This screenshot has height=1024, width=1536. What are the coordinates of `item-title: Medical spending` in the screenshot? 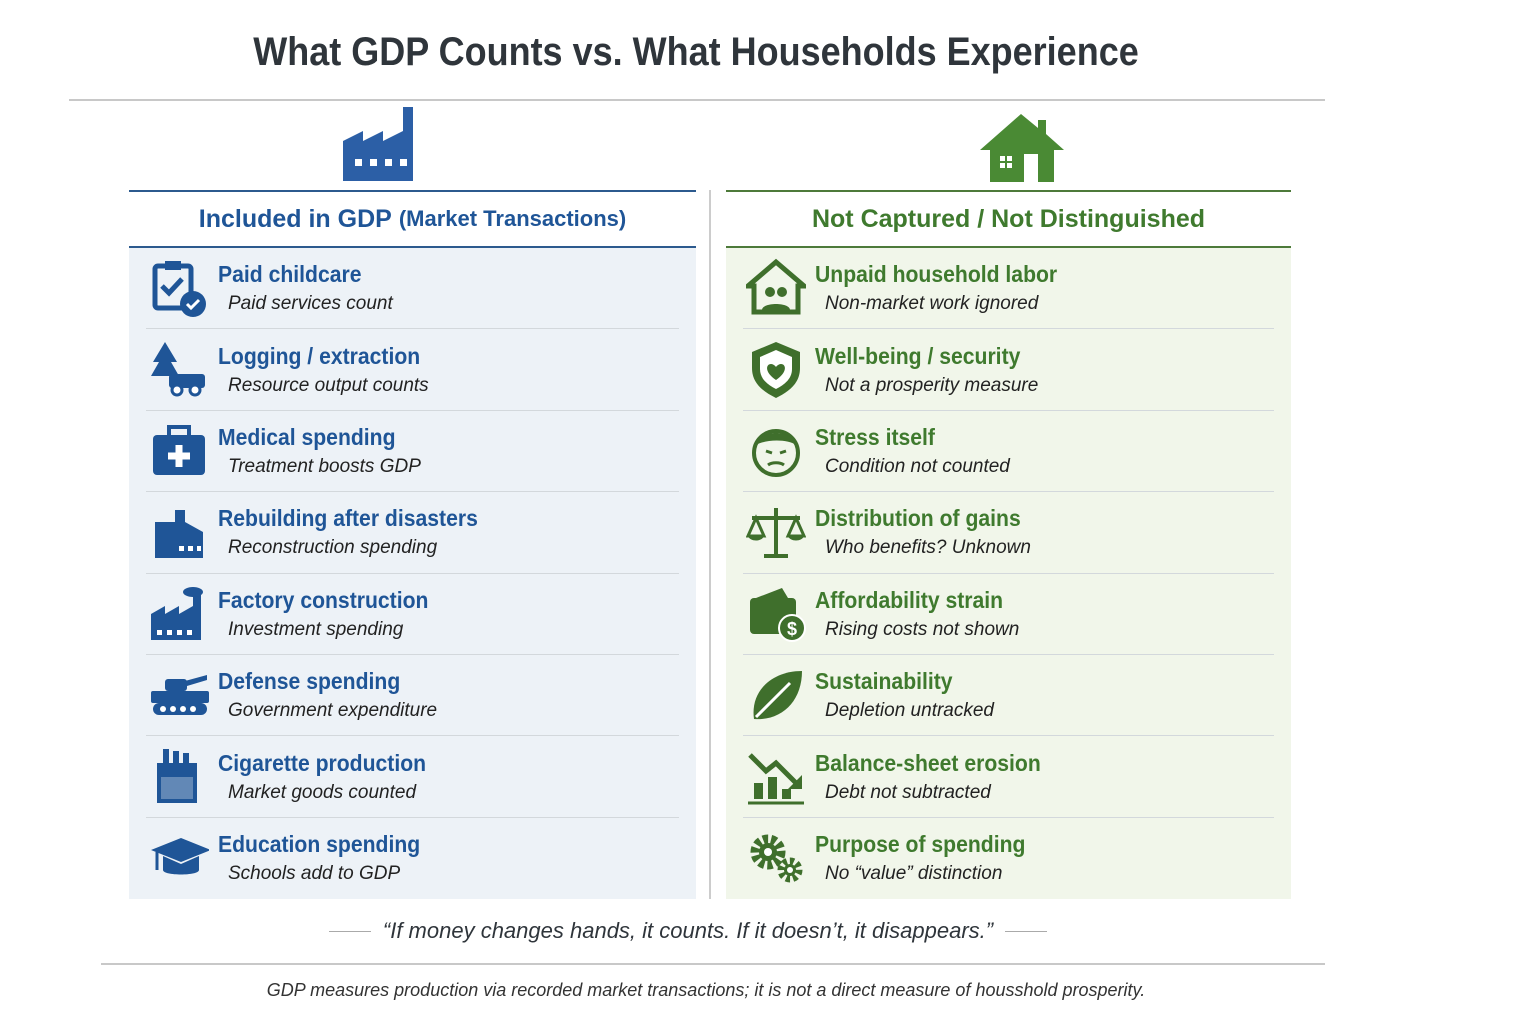 It's located at (307, 436).